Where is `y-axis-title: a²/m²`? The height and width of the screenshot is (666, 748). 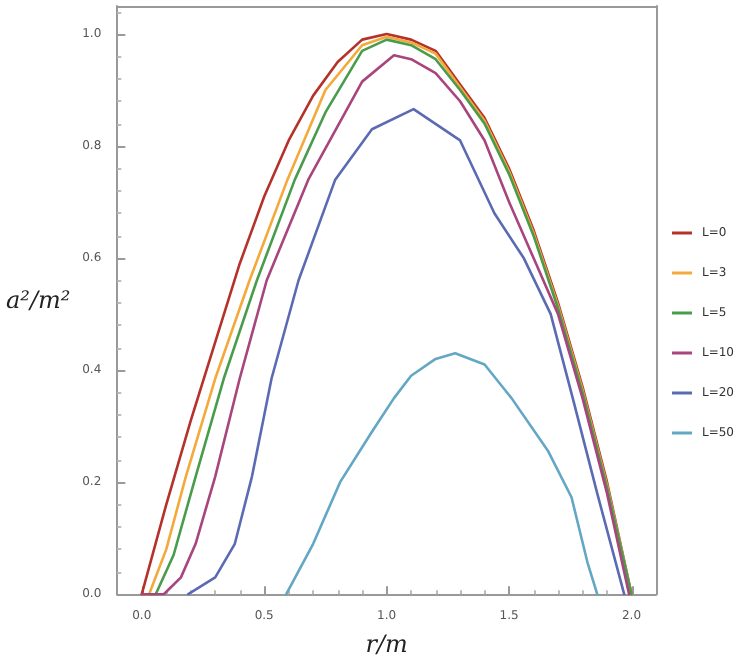 y-axis-title: a²/m² is located at coordinates (38, 300).